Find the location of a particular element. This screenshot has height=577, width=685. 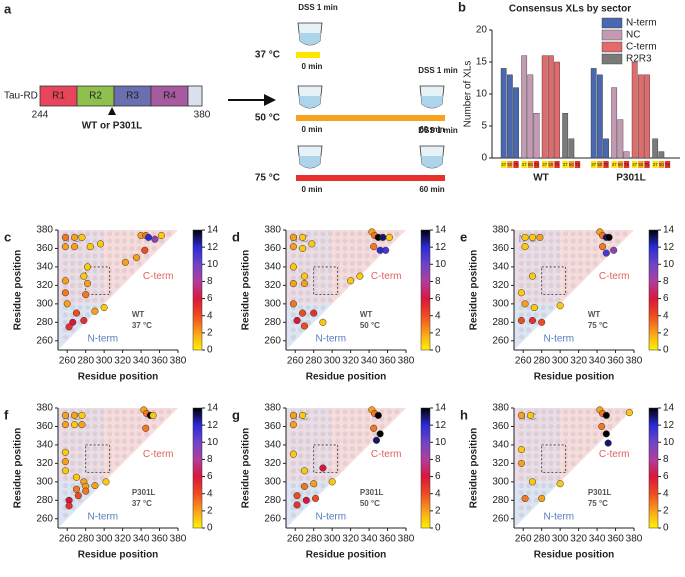

colorbar-tick-label: 2 is located at coordinates (666, 510).